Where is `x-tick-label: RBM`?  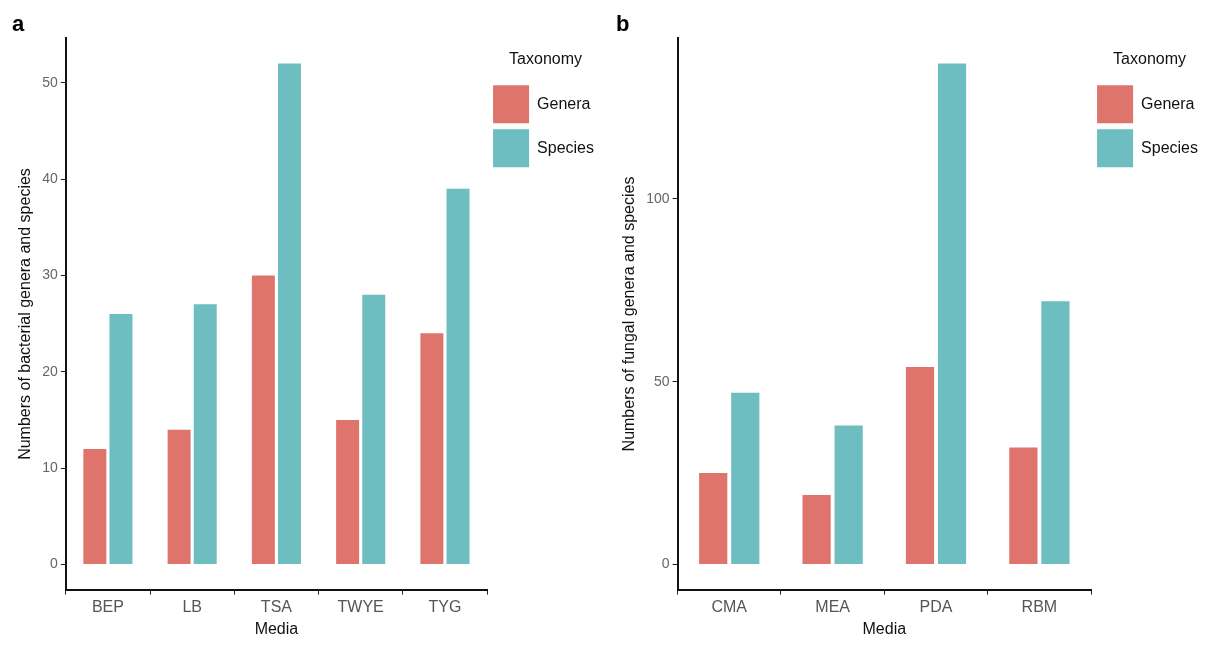
x-tick-label: RBM is located at coordinates (1039, 606).